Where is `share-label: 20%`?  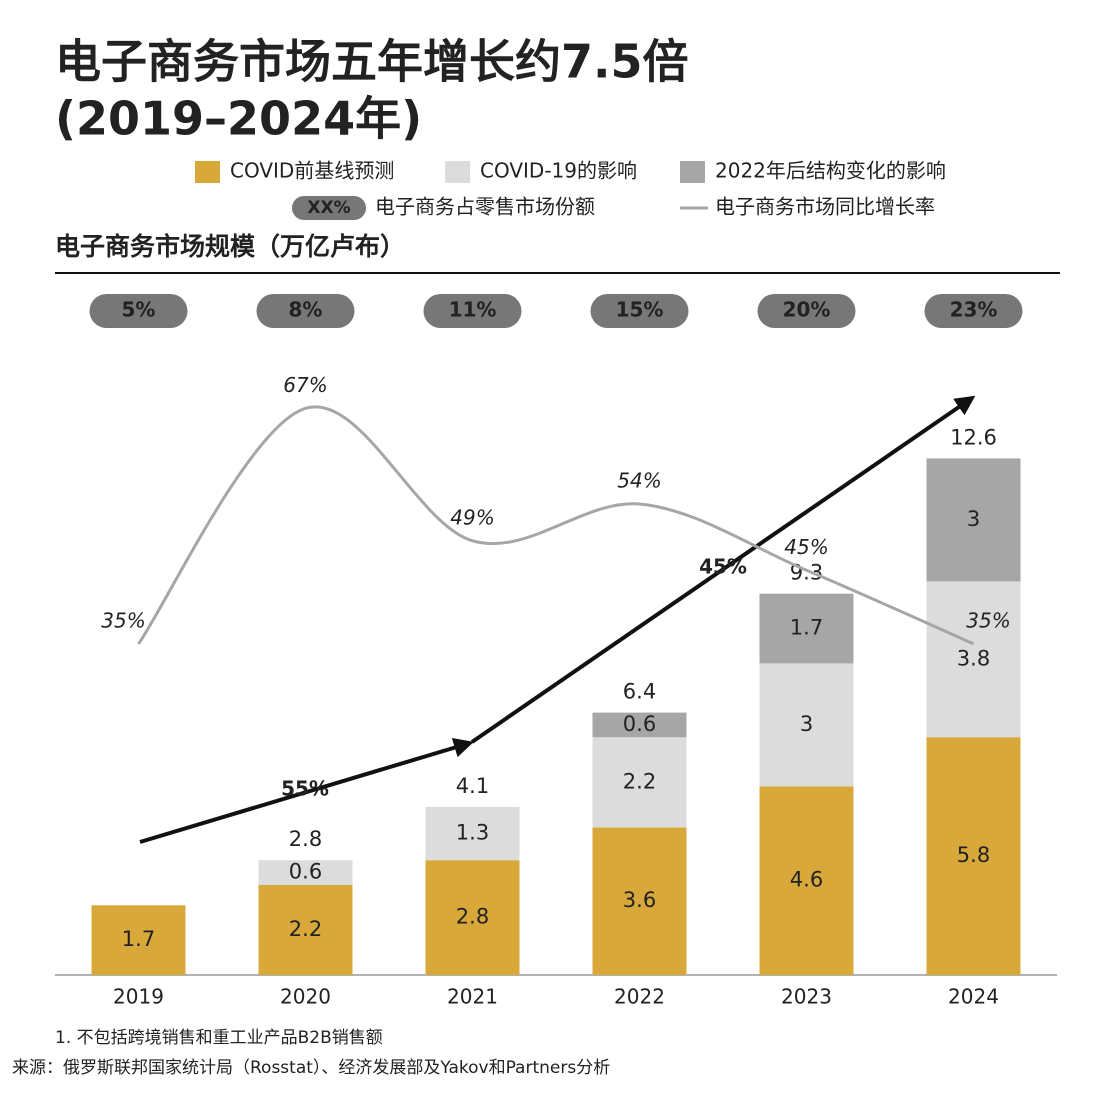 share-label: 20% is located at coordinates (807, 310).